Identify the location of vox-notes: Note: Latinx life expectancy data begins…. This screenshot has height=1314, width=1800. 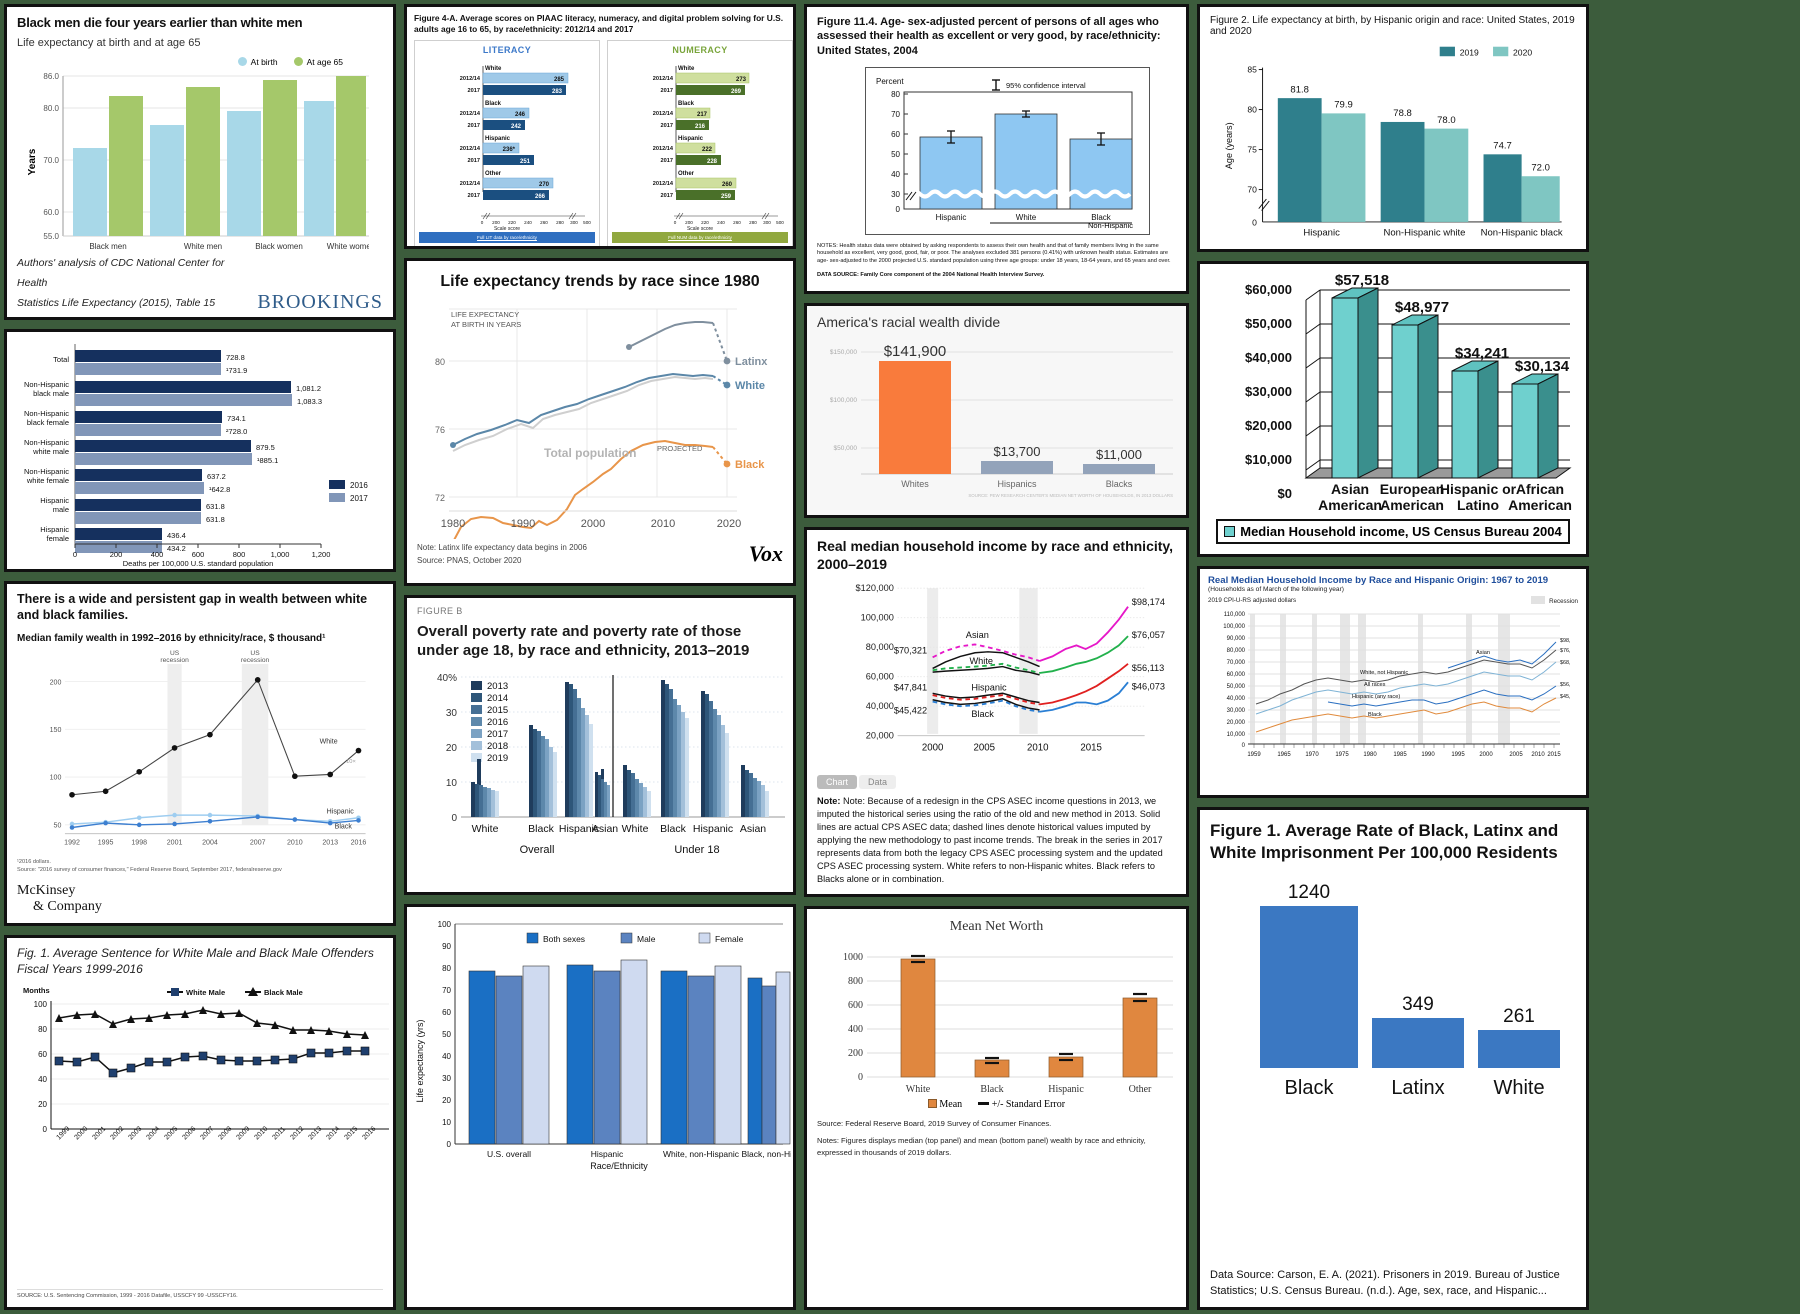
(502, 554).